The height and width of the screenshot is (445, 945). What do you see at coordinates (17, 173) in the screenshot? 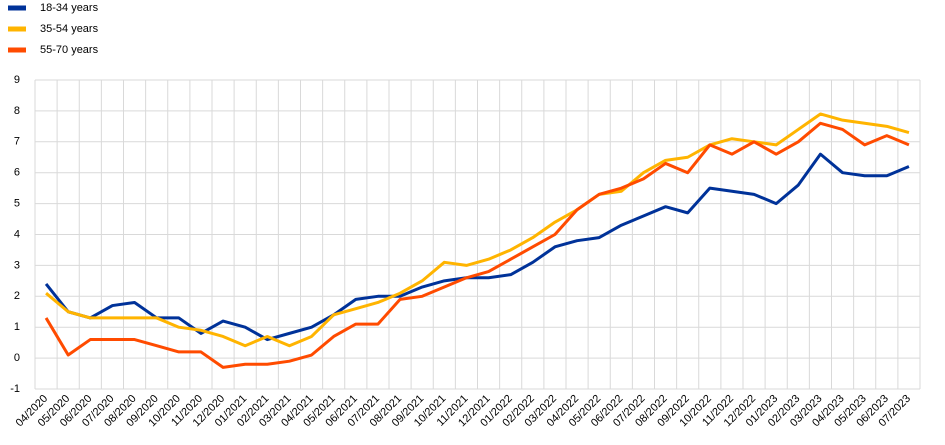
I see `y-tick-label: 6` at bounding box center [17, 173].